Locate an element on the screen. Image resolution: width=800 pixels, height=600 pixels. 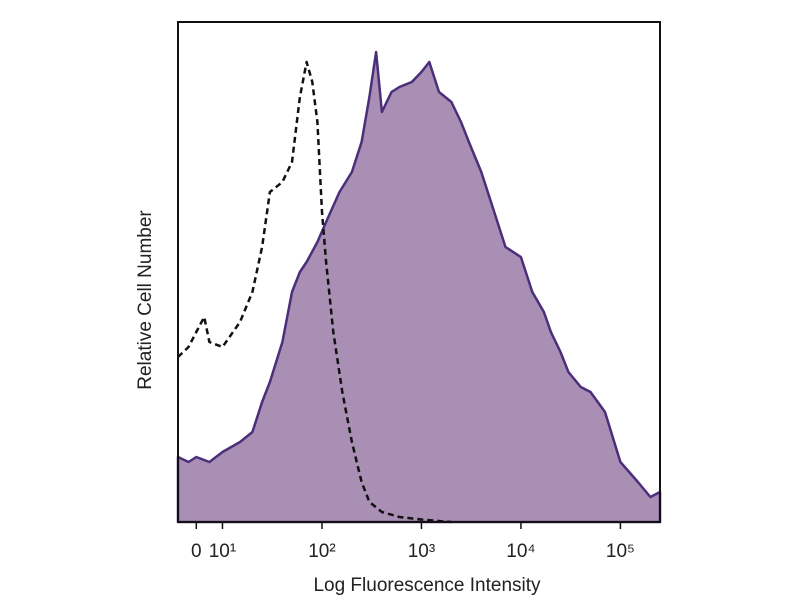
x-axis-label: Log Fluorescence Intensity is located at coordinates (427, 585).